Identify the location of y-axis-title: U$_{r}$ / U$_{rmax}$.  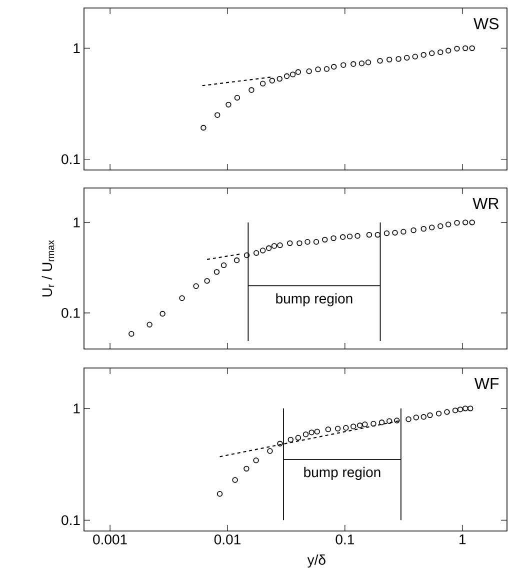
(48, 268).